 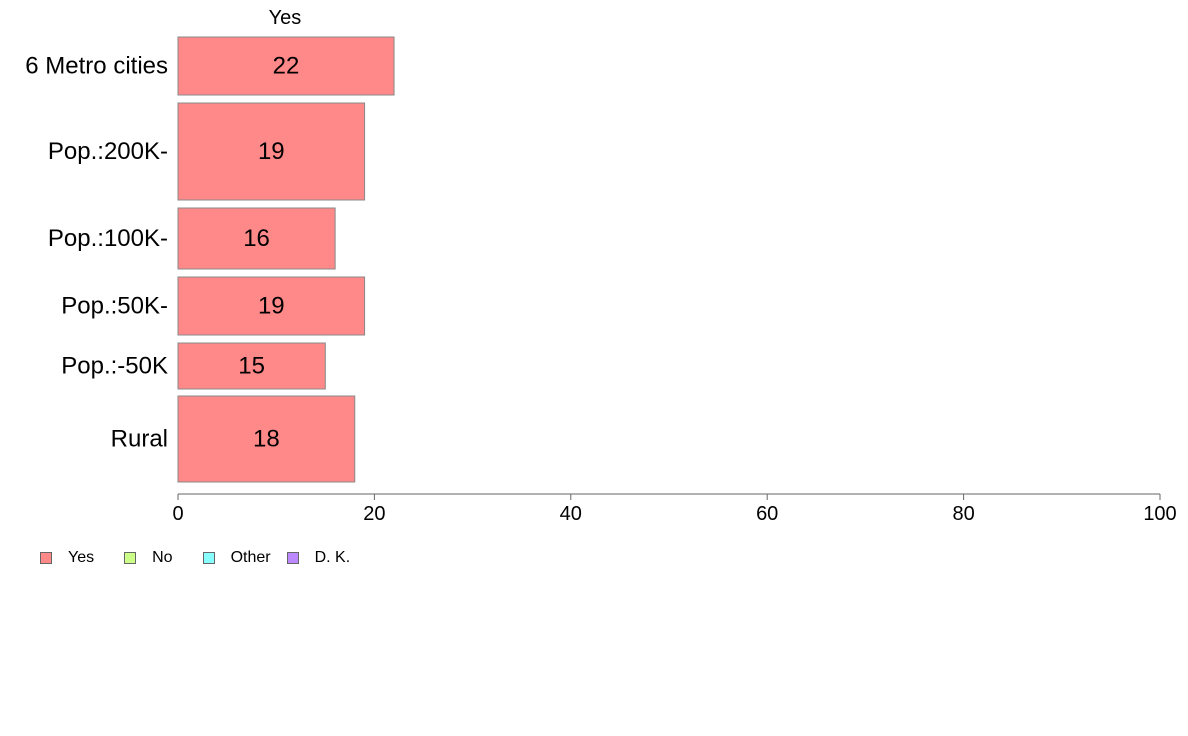 What do you see at coordinates (374, 514) in the screenshot?
I see `x-tick-label: 20` at bounding box center [374, 514].